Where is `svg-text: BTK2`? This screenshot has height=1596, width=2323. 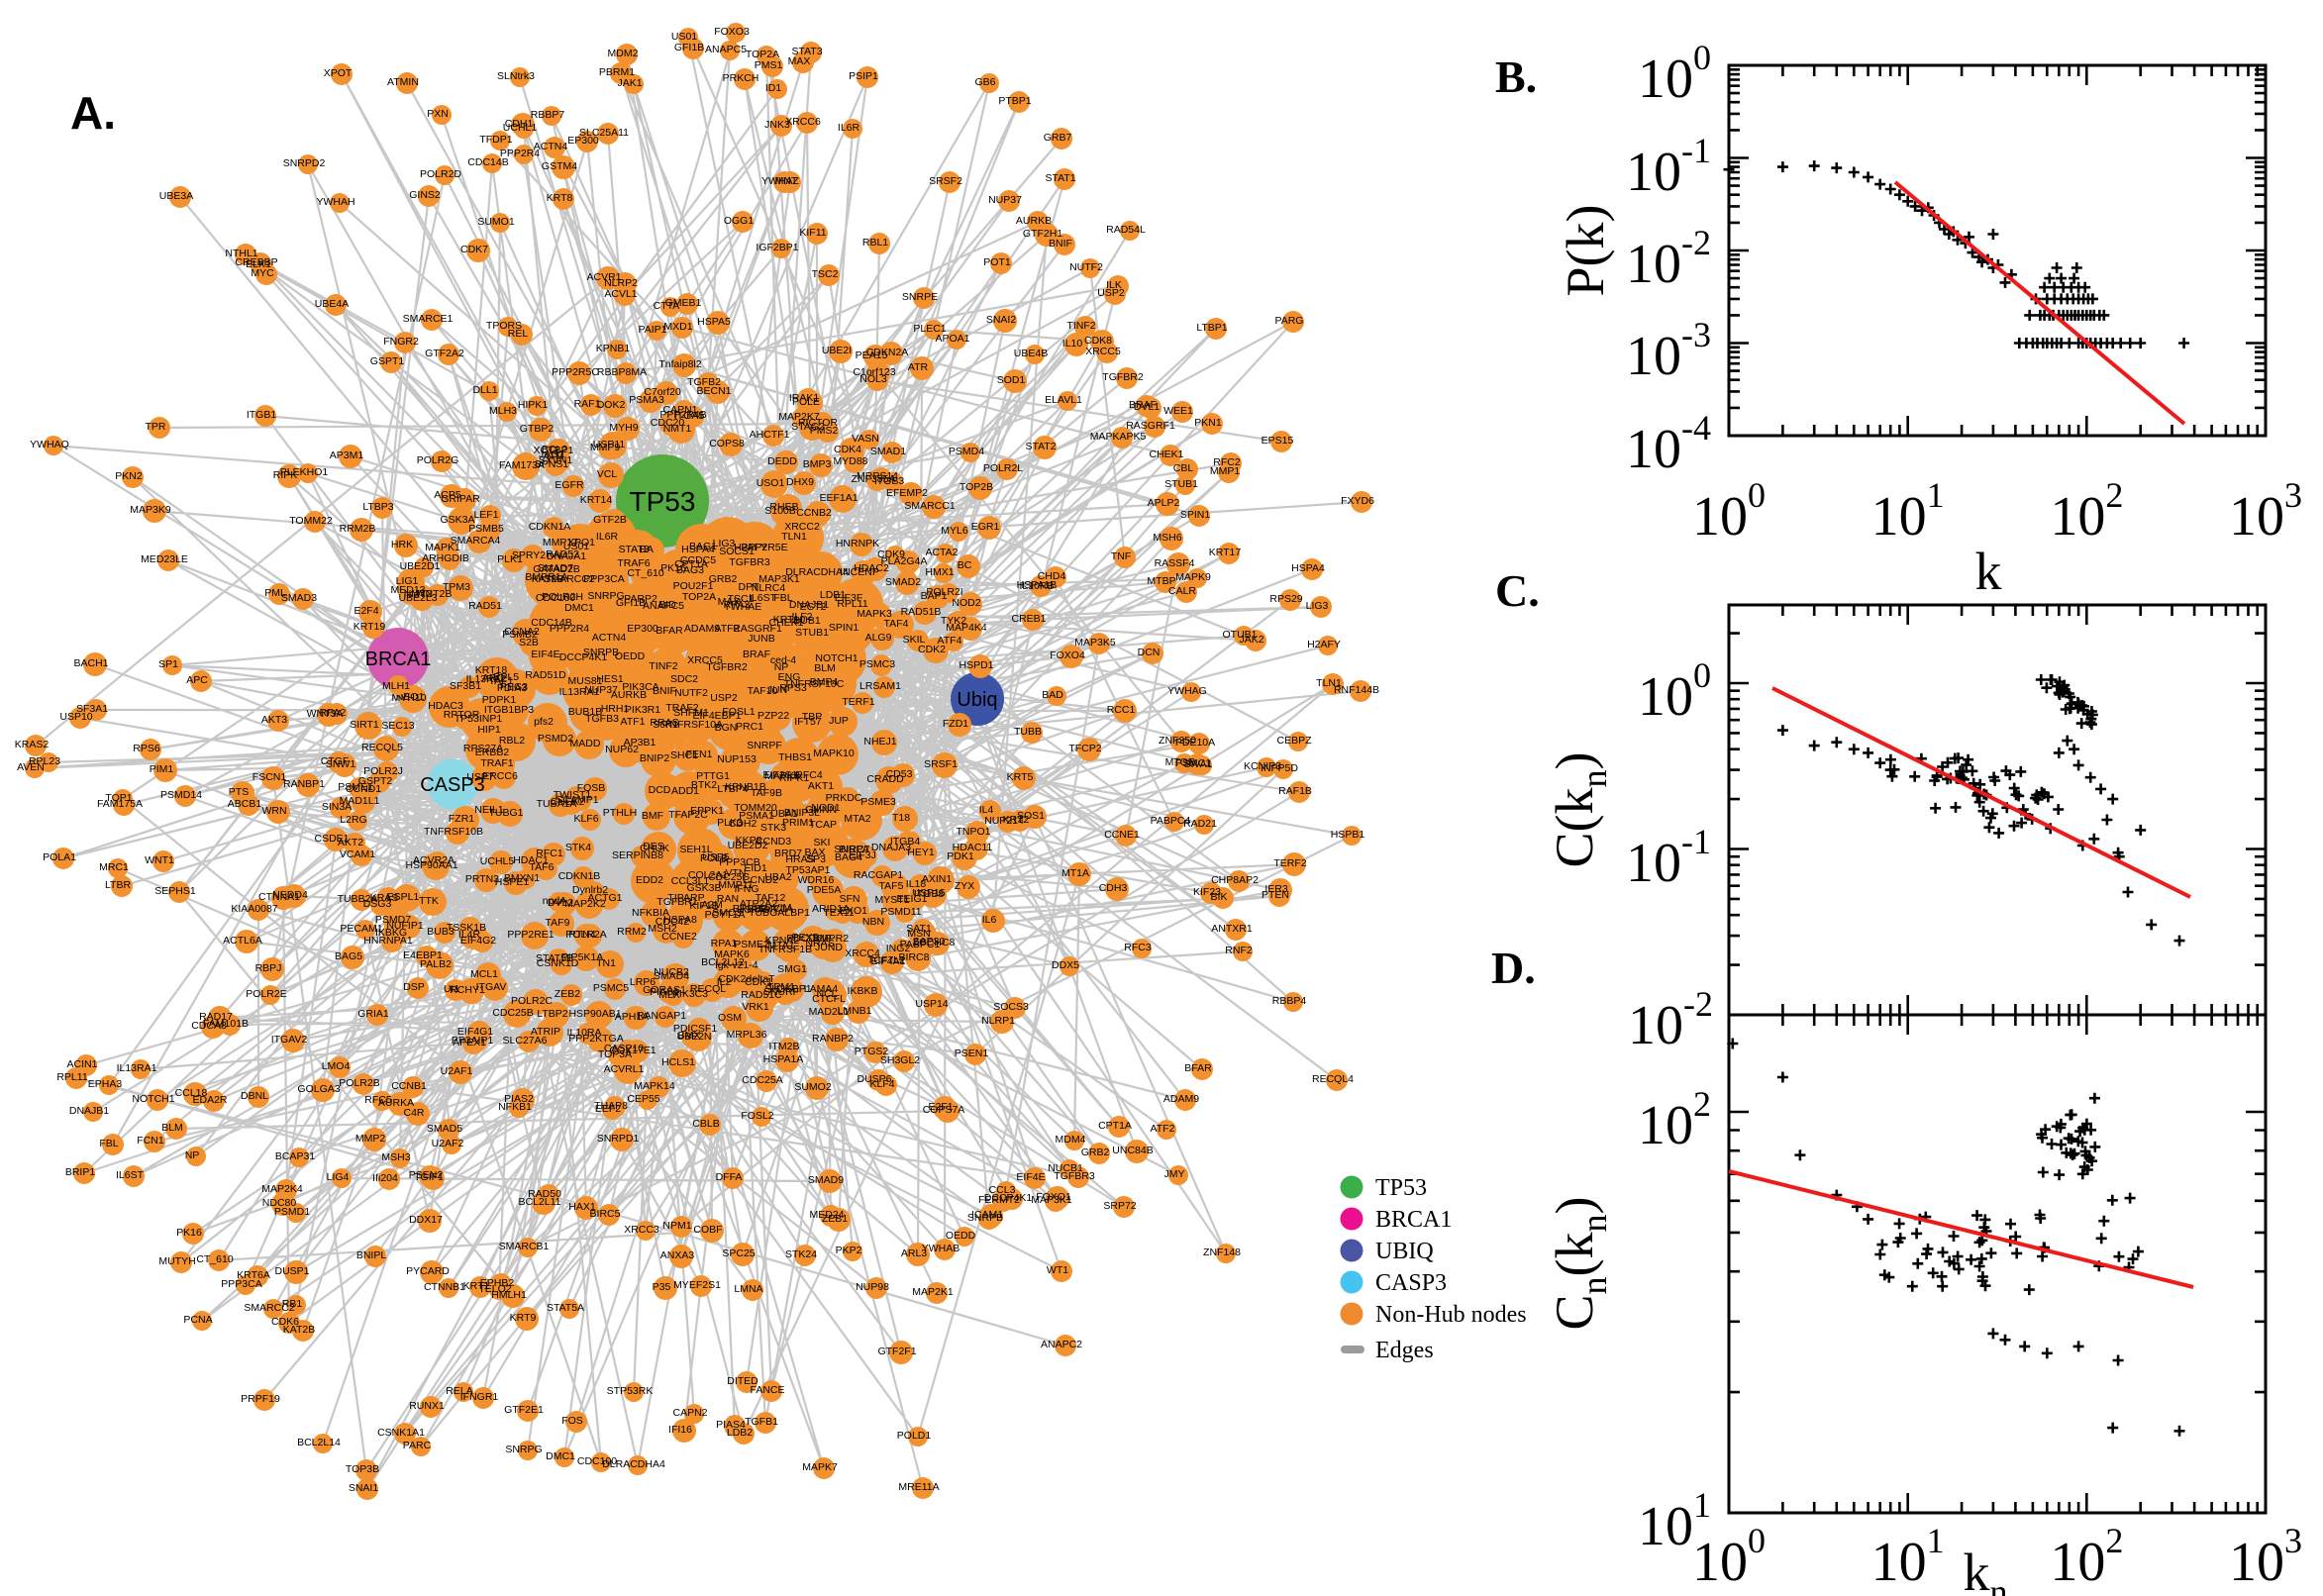
svg-text: BTK2 is located at coordinates (704, 785).